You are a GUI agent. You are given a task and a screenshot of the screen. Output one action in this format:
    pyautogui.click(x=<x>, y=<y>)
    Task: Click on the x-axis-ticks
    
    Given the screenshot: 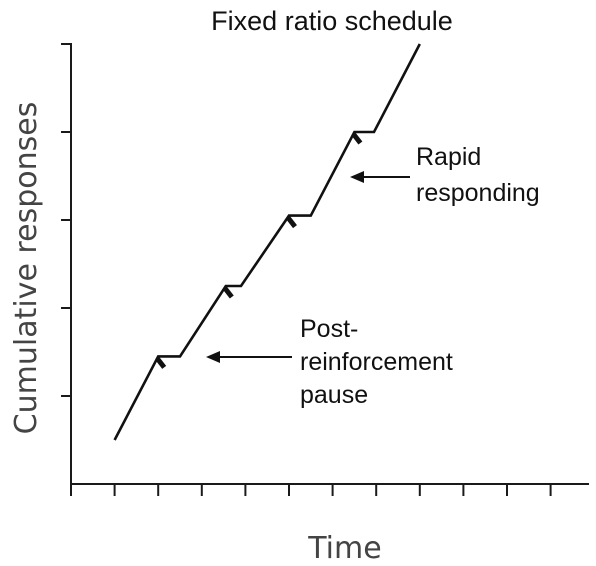 What is the action you would take?
    pyautogui.click(x=311, y=490)
    